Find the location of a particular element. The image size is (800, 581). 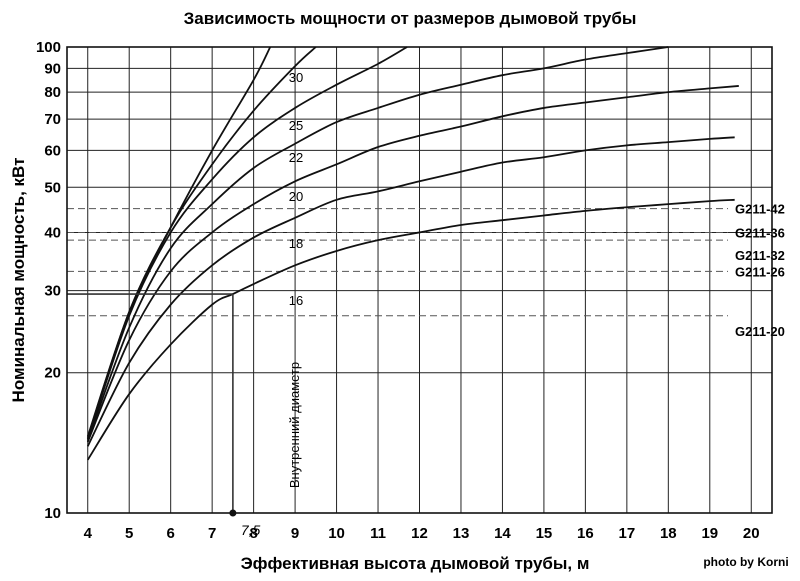

x-tick-label: 8 is located at coordinates (253, 533).